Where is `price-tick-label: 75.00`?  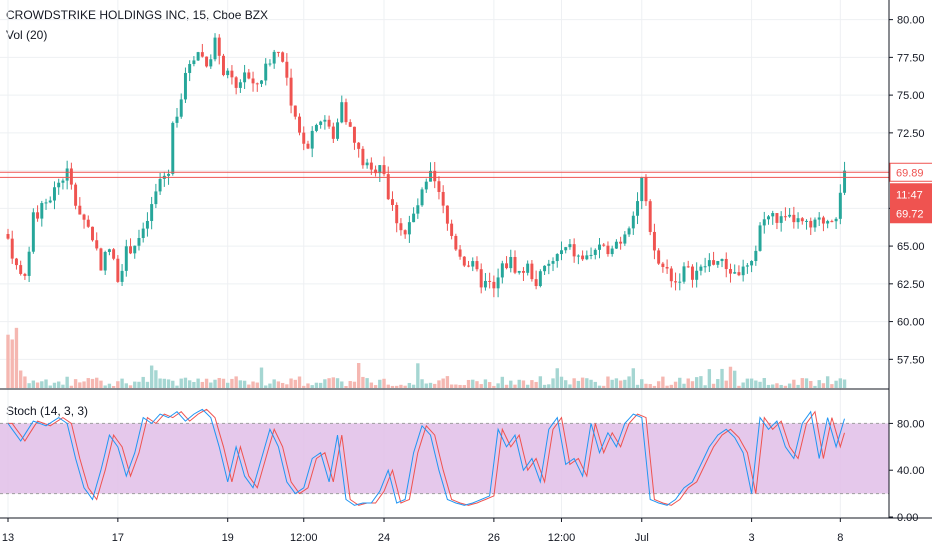 price-tick-label: 75.00 is located at coordinates (911, 96).